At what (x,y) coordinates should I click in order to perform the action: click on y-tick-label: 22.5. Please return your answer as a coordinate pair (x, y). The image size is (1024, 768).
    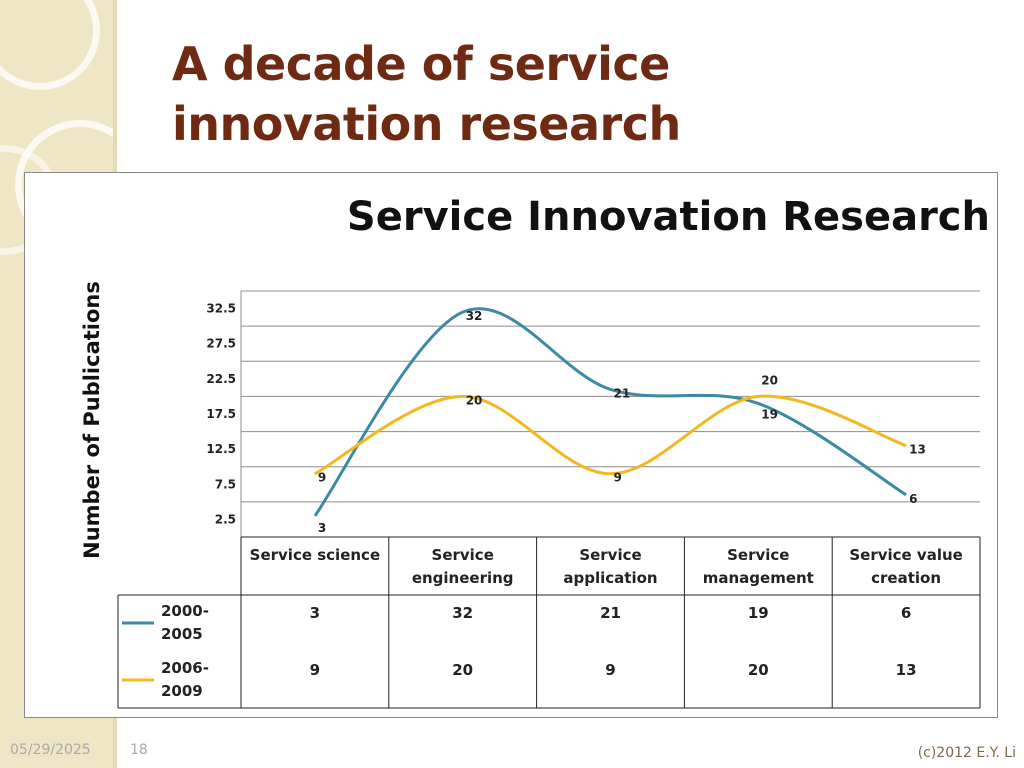
    Looking at the image, I should click on (221, 379).